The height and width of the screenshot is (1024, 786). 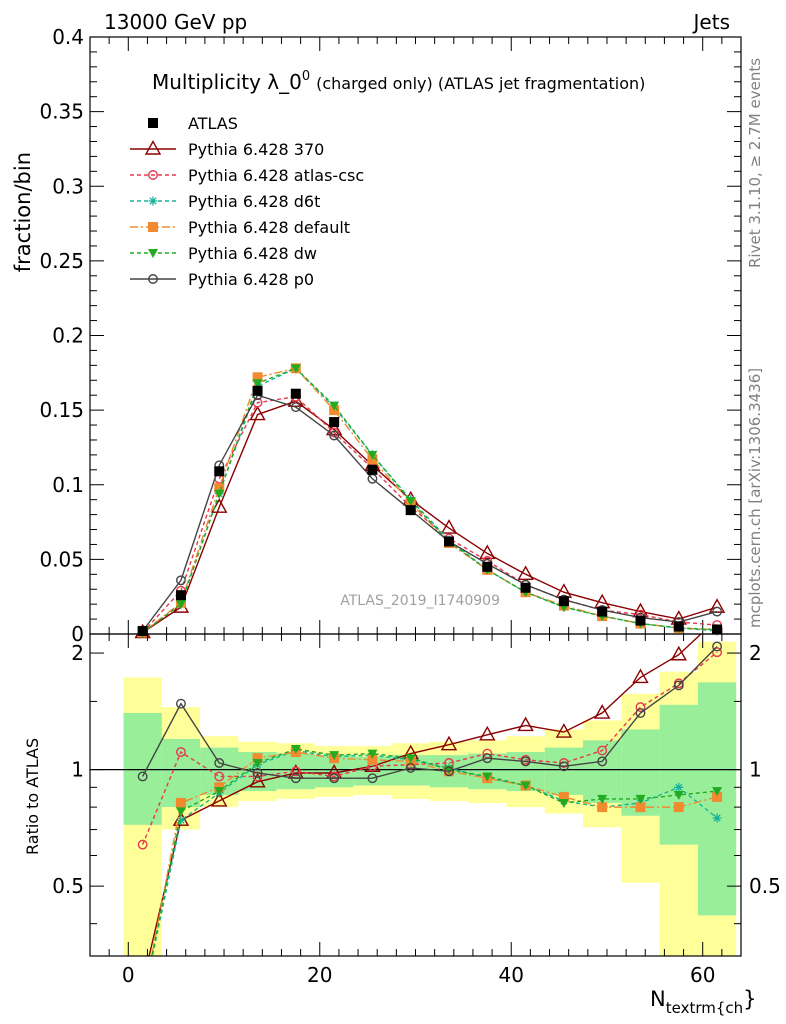 What do you see at coordinates (319, 975) in the screenshot?
I see `x-tick-label: 20` at bounding box center [319, 975].